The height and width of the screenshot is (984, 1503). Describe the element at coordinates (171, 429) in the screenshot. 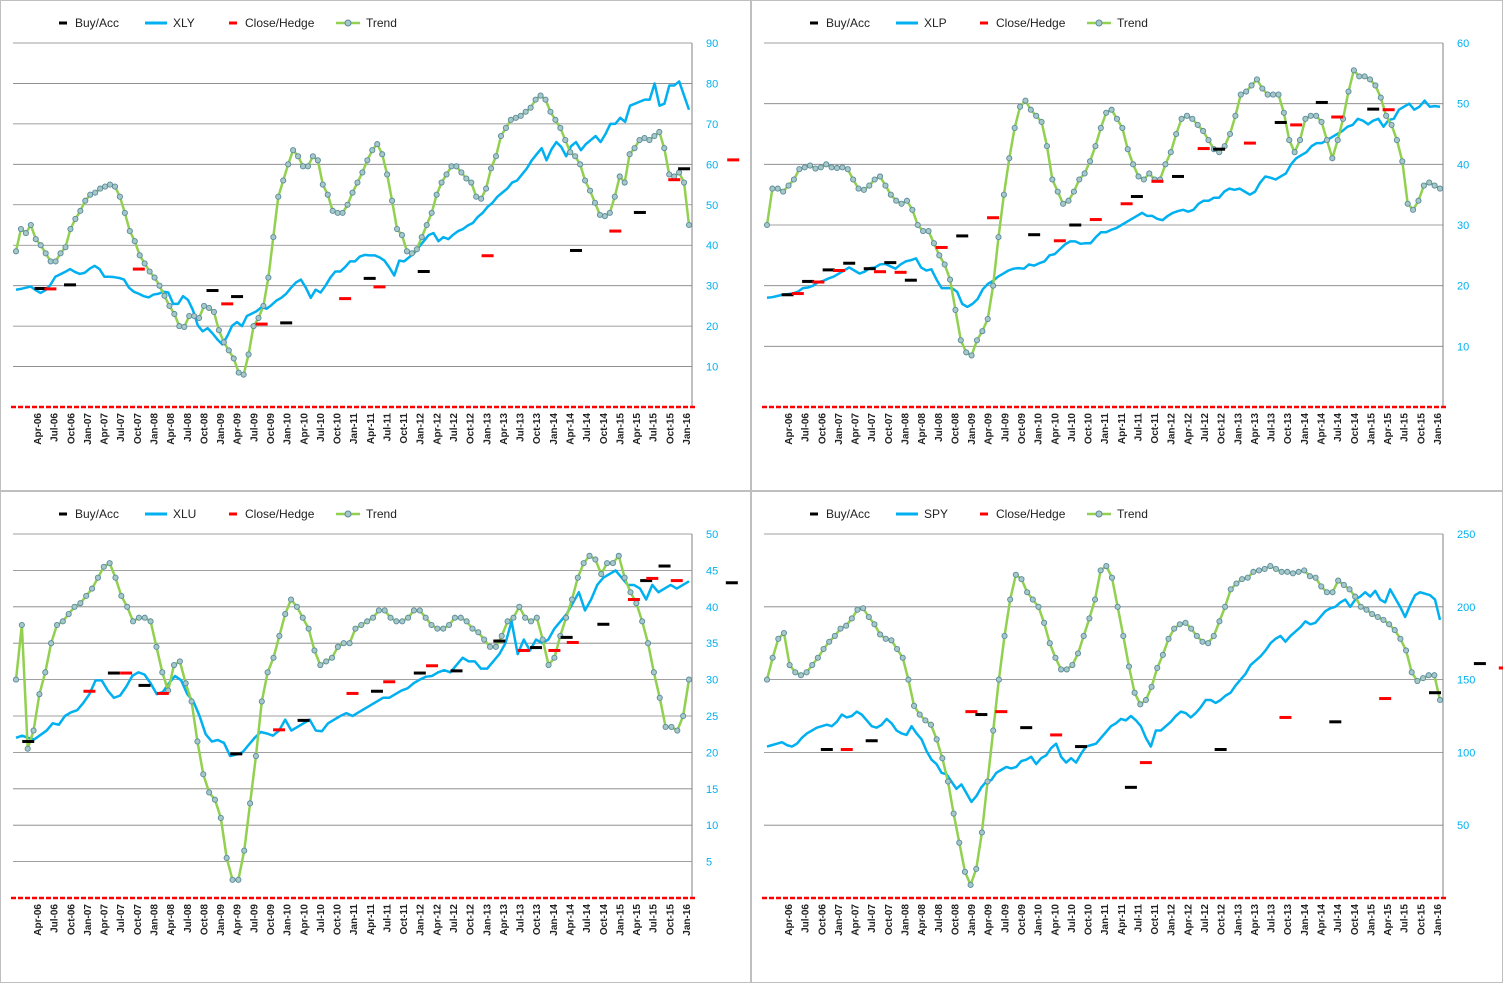

I see `x-tick-label: Apr-08` at that location.